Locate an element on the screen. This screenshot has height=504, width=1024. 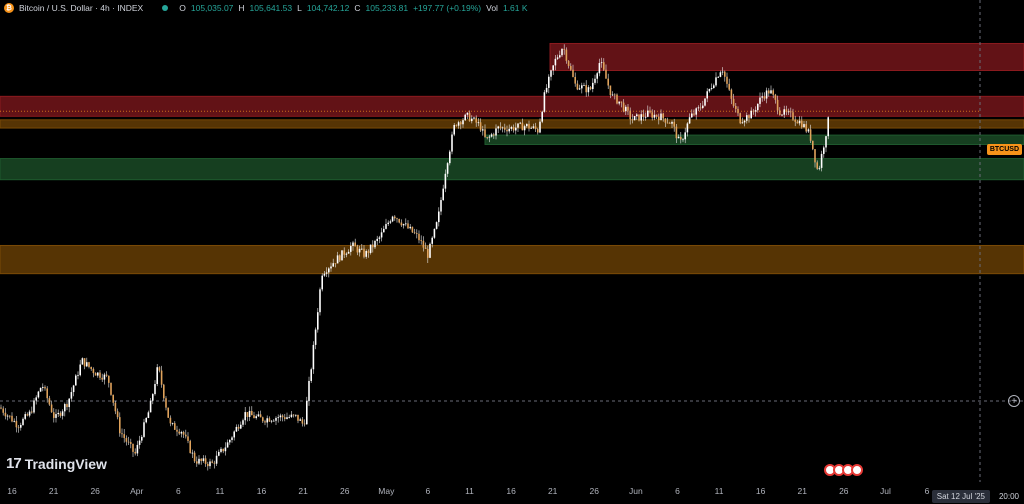
us-flag-icon is located at coordinates (857, 470).